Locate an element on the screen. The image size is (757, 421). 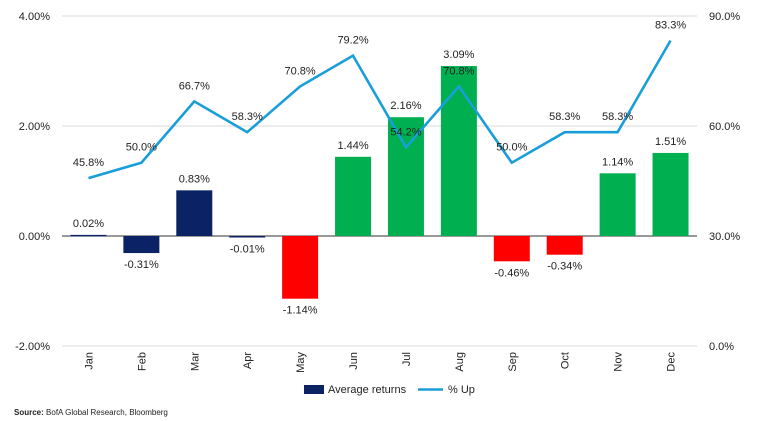
left-tick-label: 2.00% is located at coordinates (34, 127).